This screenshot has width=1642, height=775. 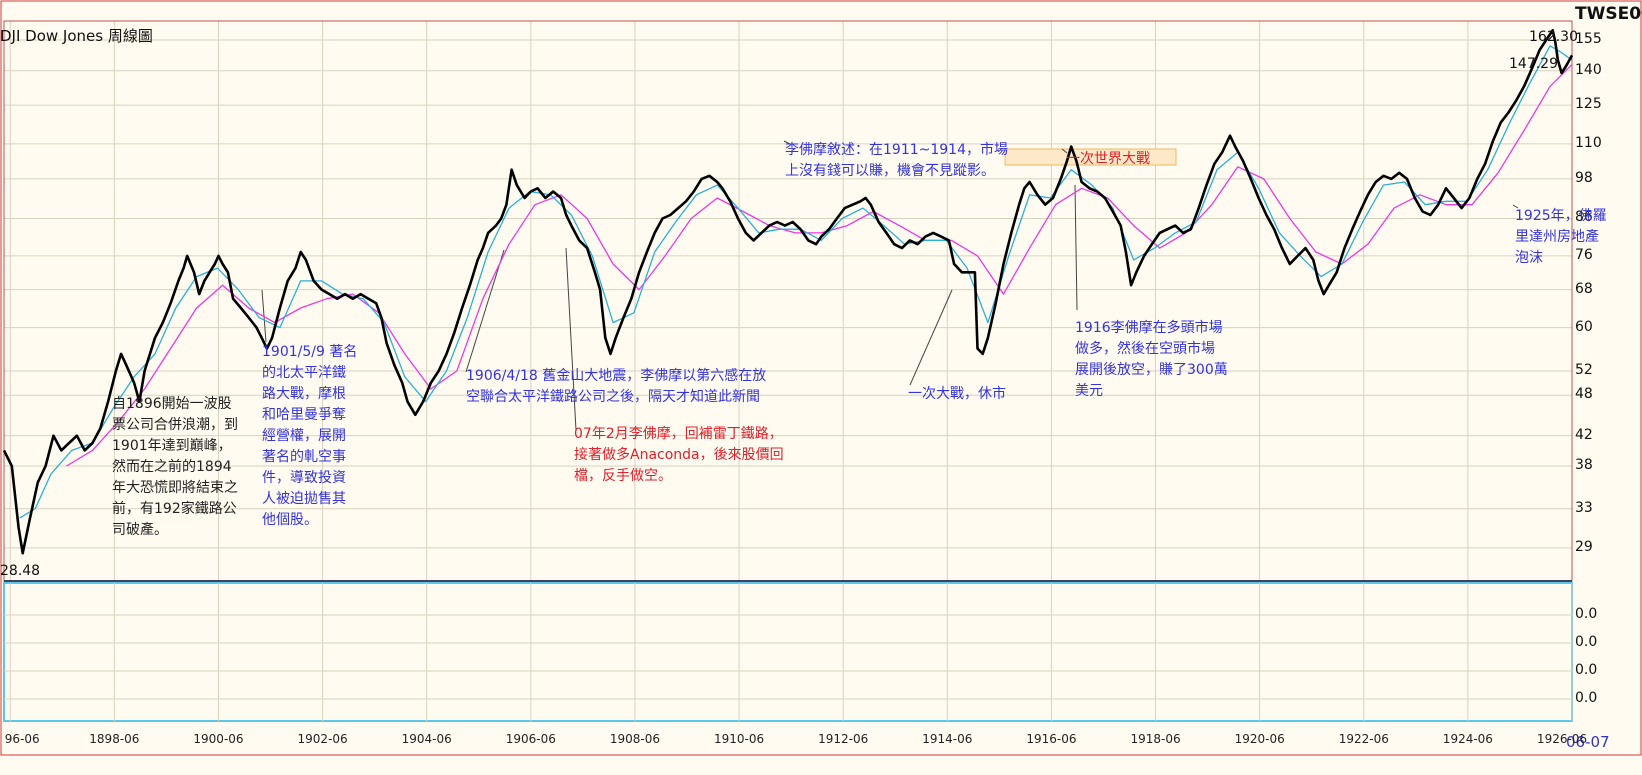 I want to click on leader-ww1, so click(x=1064, y=151).